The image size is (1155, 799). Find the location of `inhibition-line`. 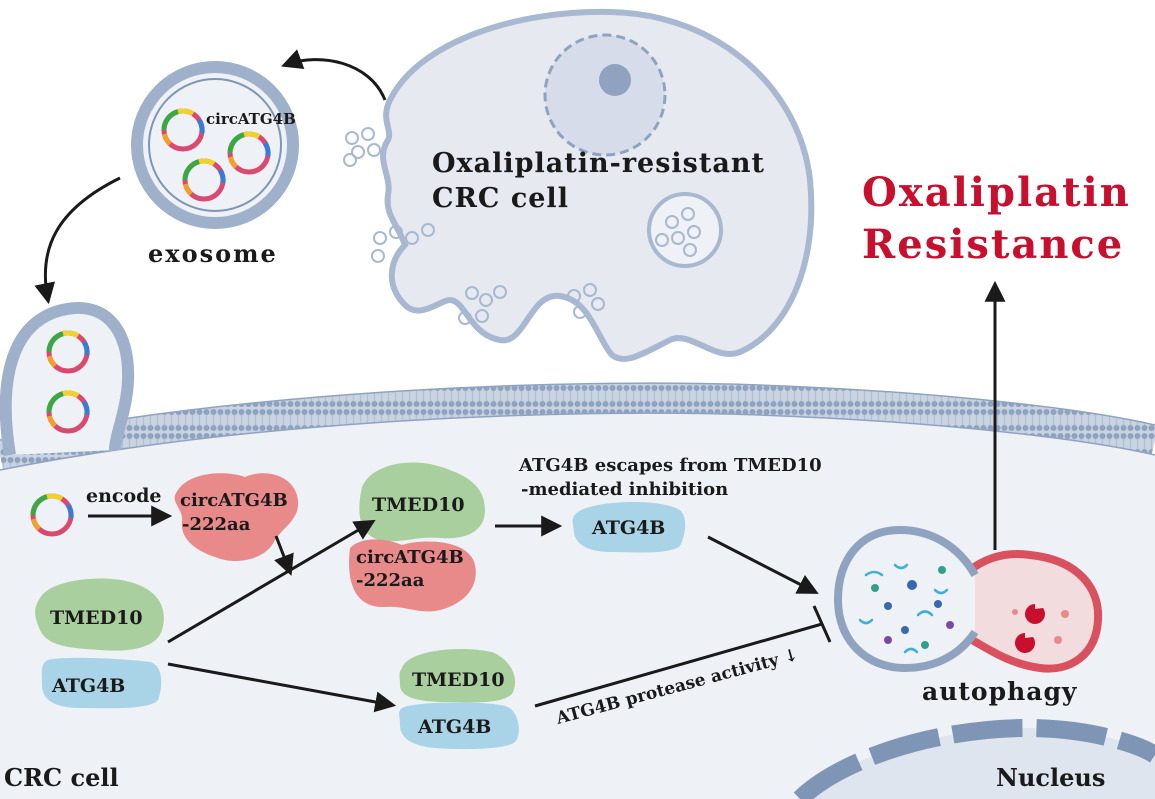

inhibition-line is located at coordinates (678, 665).